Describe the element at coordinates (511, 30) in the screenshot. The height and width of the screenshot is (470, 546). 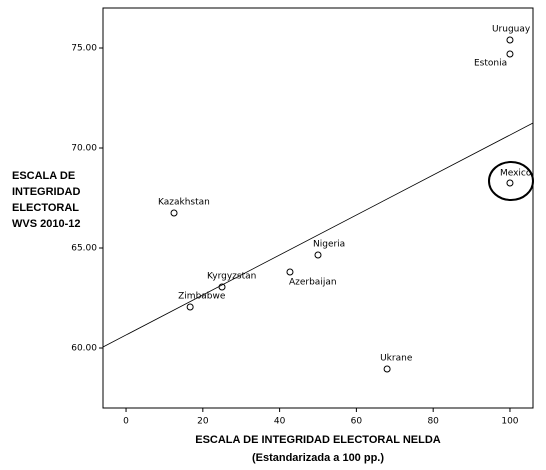
I see `point-label: Uruguay` at that location.